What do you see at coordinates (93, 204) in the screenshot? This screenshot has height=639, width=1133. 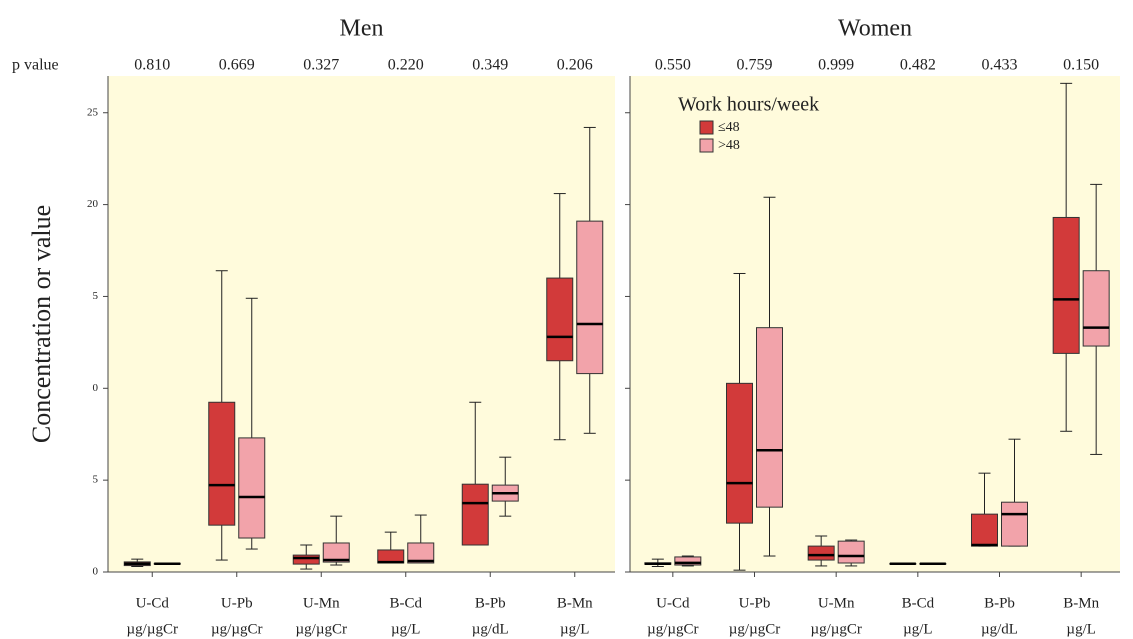 I see `y-tick-label: 20` at bounding box center [93, 204].